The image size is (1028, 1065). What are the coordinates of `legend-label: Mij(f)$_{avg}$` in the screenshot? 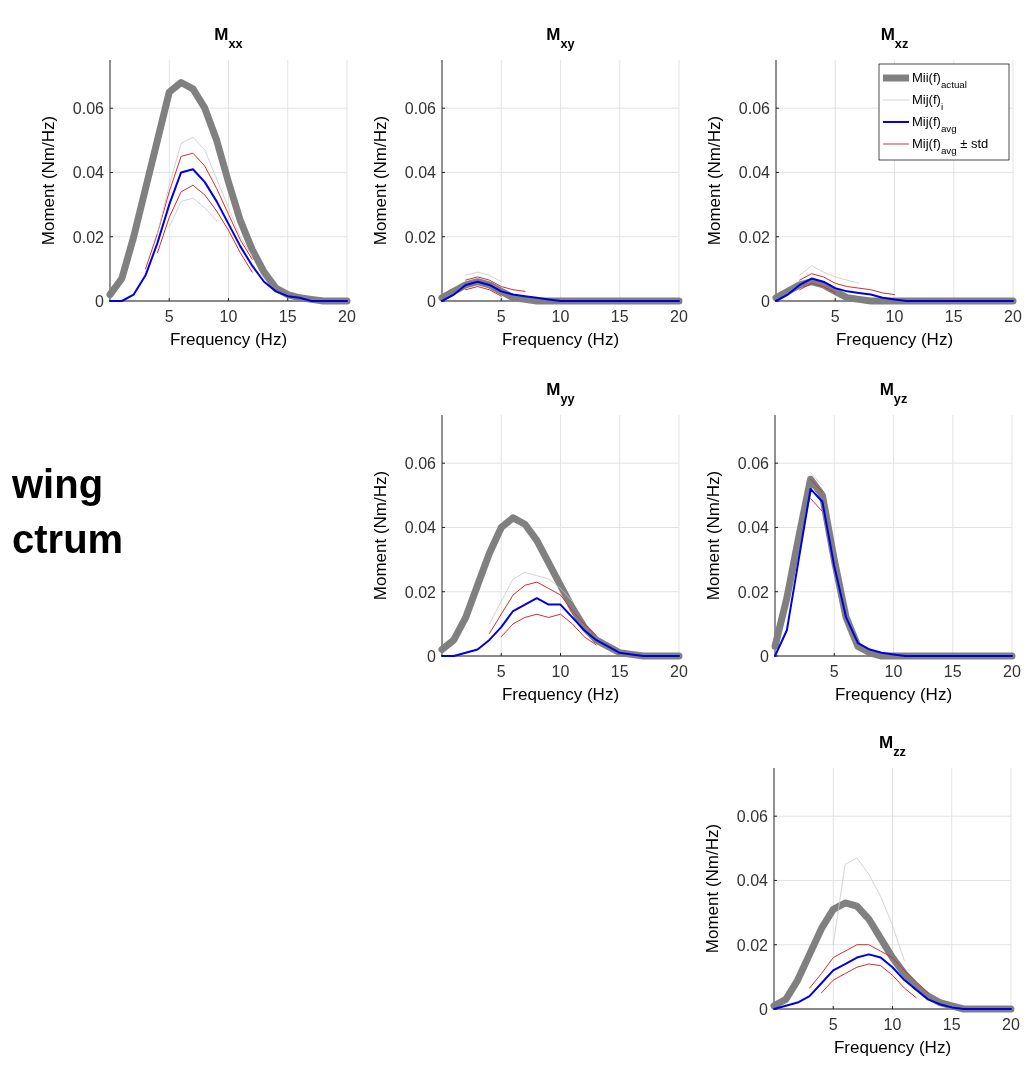 It's located at (934, 124).